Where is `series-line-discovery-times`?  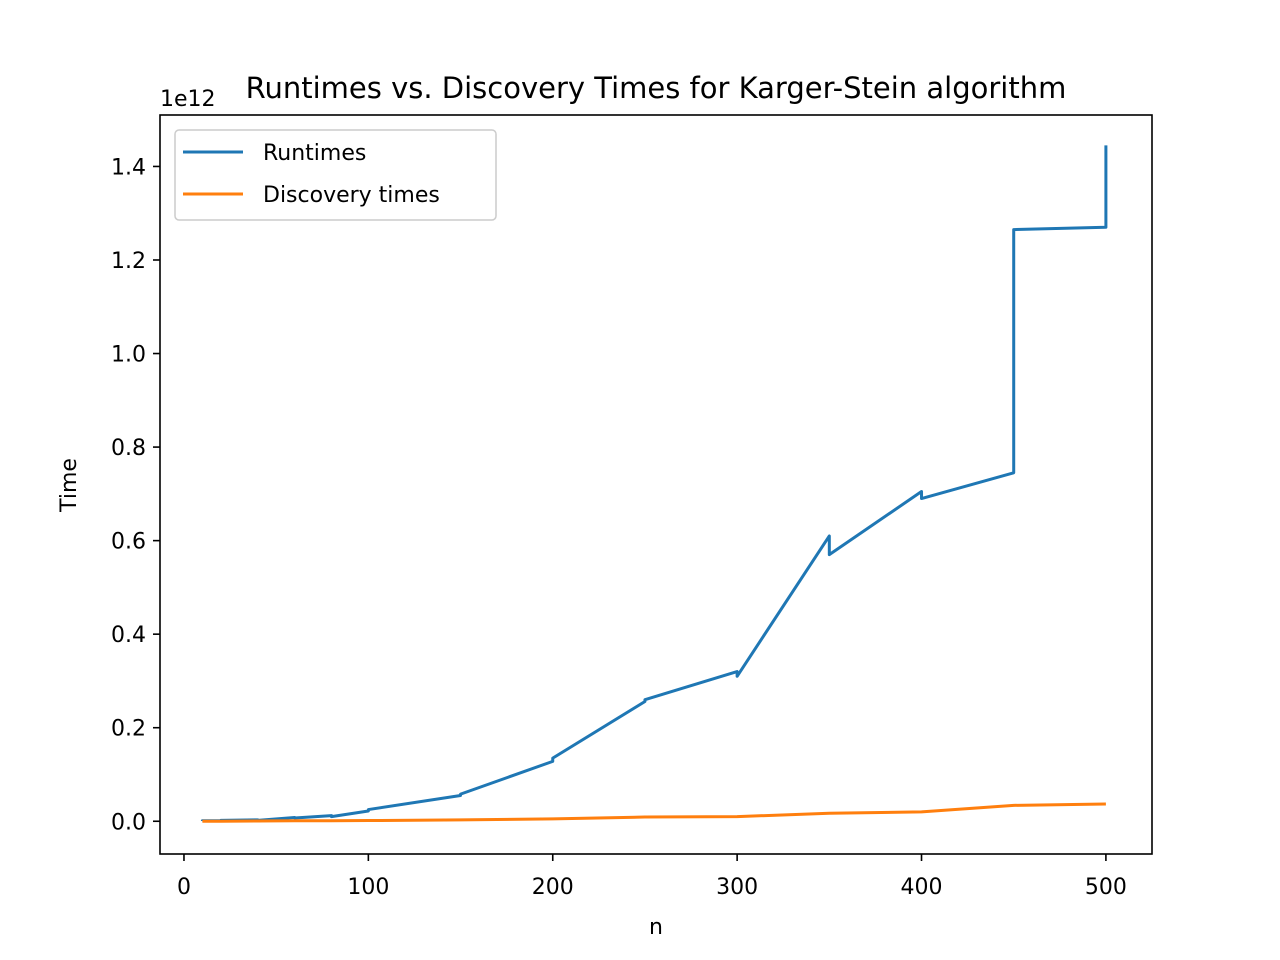 series-line-discovery-times is located at coordinates (654, 812).